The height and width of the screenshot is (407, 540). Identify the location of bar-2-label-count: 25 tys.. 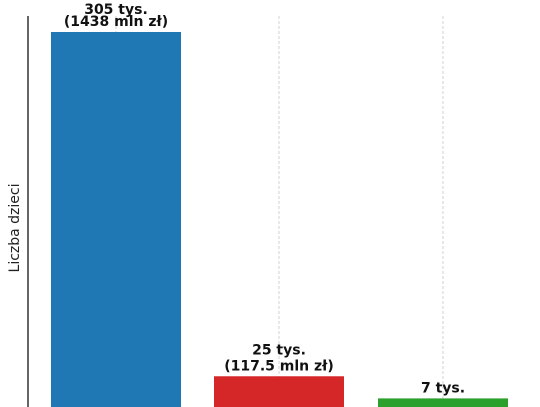
(279, 350).